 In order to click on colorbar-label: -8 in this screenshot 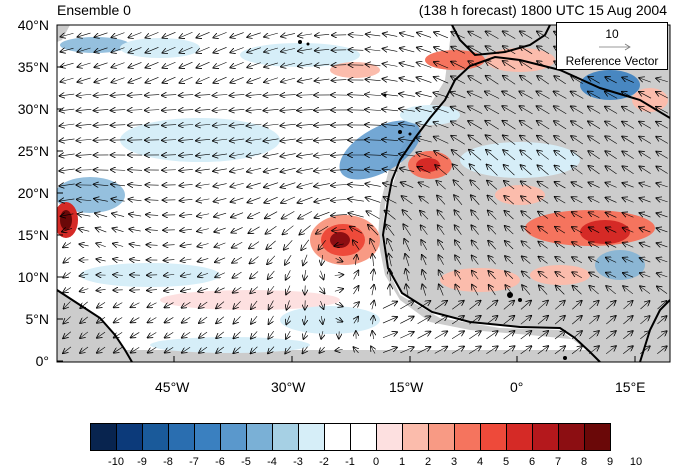, I will do `click(168, 462)`.